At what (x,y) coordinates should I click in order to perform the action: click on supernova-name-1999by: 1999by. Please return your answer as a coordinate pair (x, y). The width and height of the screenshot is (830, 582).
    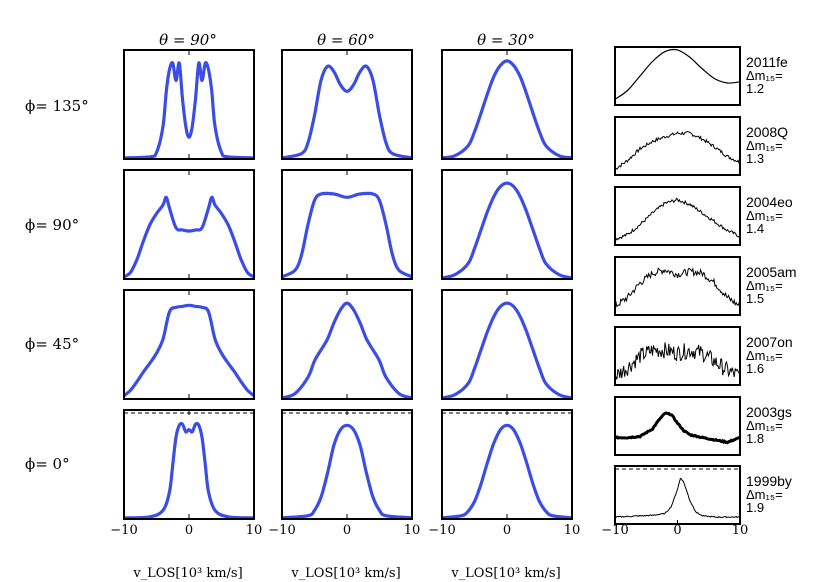
    Looking at the image, I should click on (769, 481).